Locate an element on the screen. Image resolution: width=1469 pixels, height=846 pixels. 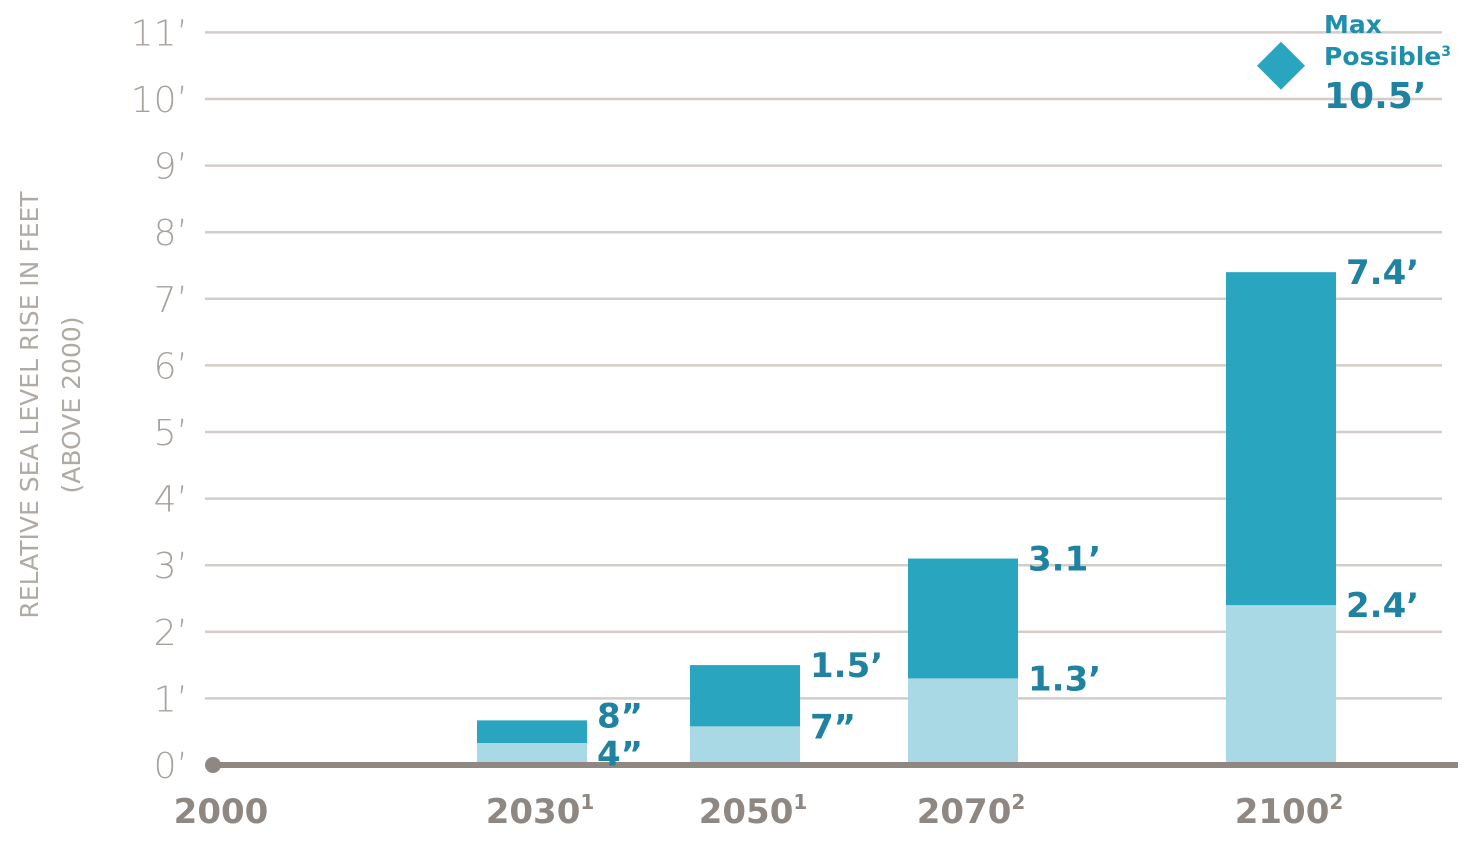
x-tick-label: 20501 is located at coordinates (753, 811).